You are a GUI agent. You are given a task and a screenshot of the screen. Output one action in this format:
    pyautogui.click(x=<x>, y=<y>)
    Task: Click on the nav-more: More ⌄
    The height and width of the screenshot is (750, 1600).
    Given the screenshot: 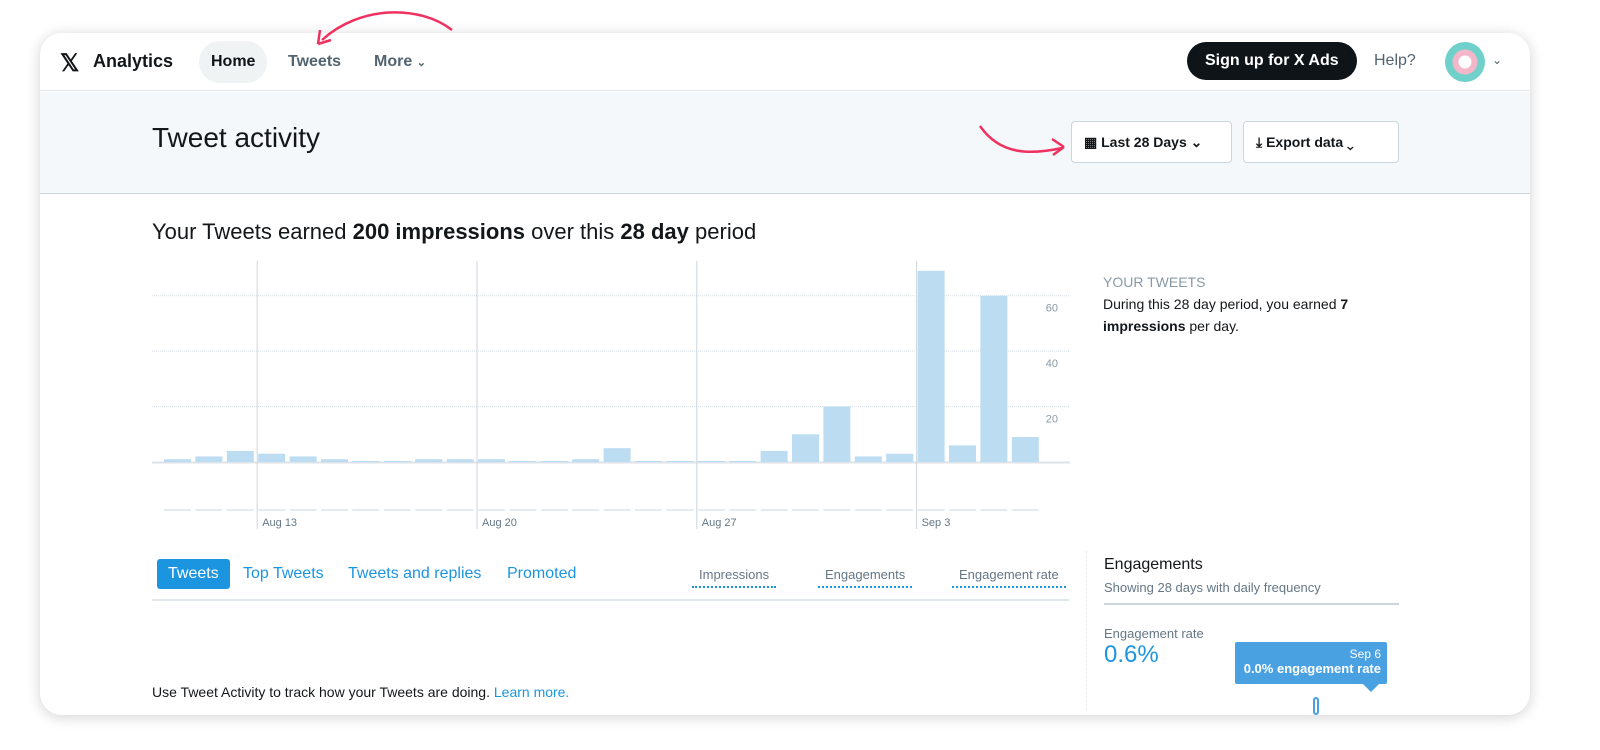 What is the action you would take?
    pyautogui.click(x=400, y=62)
    